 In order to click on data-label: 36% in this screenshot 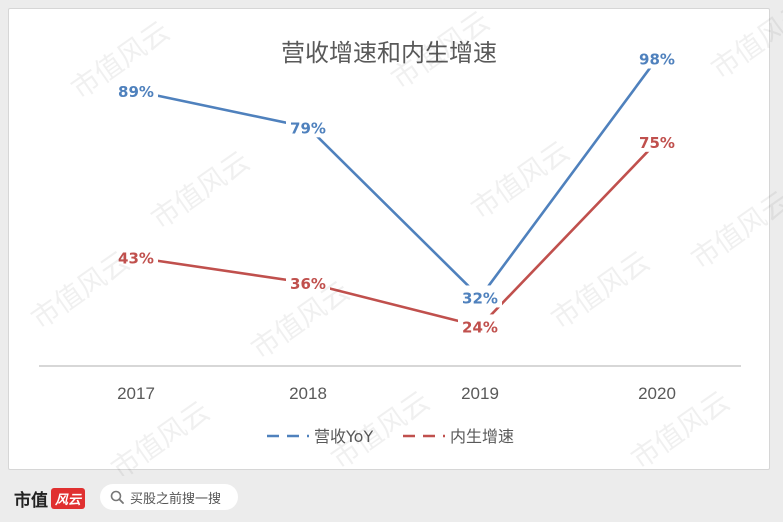, I will do `click(308, 284)`.